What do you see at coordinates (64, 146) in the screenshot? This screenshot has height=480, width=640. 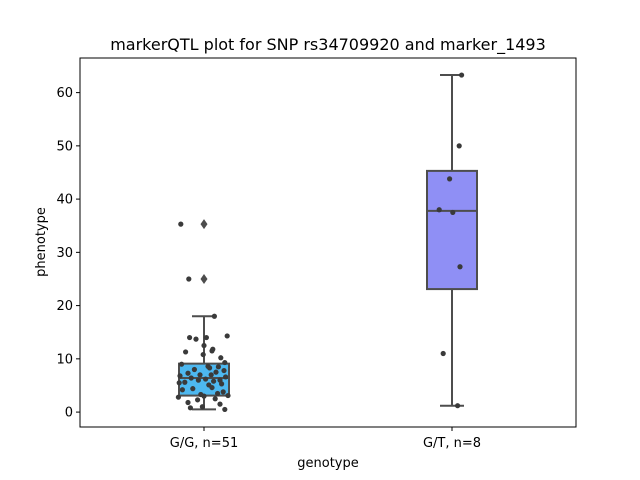 I see `y-tick-label: 50` at bounding box center [64, 146].